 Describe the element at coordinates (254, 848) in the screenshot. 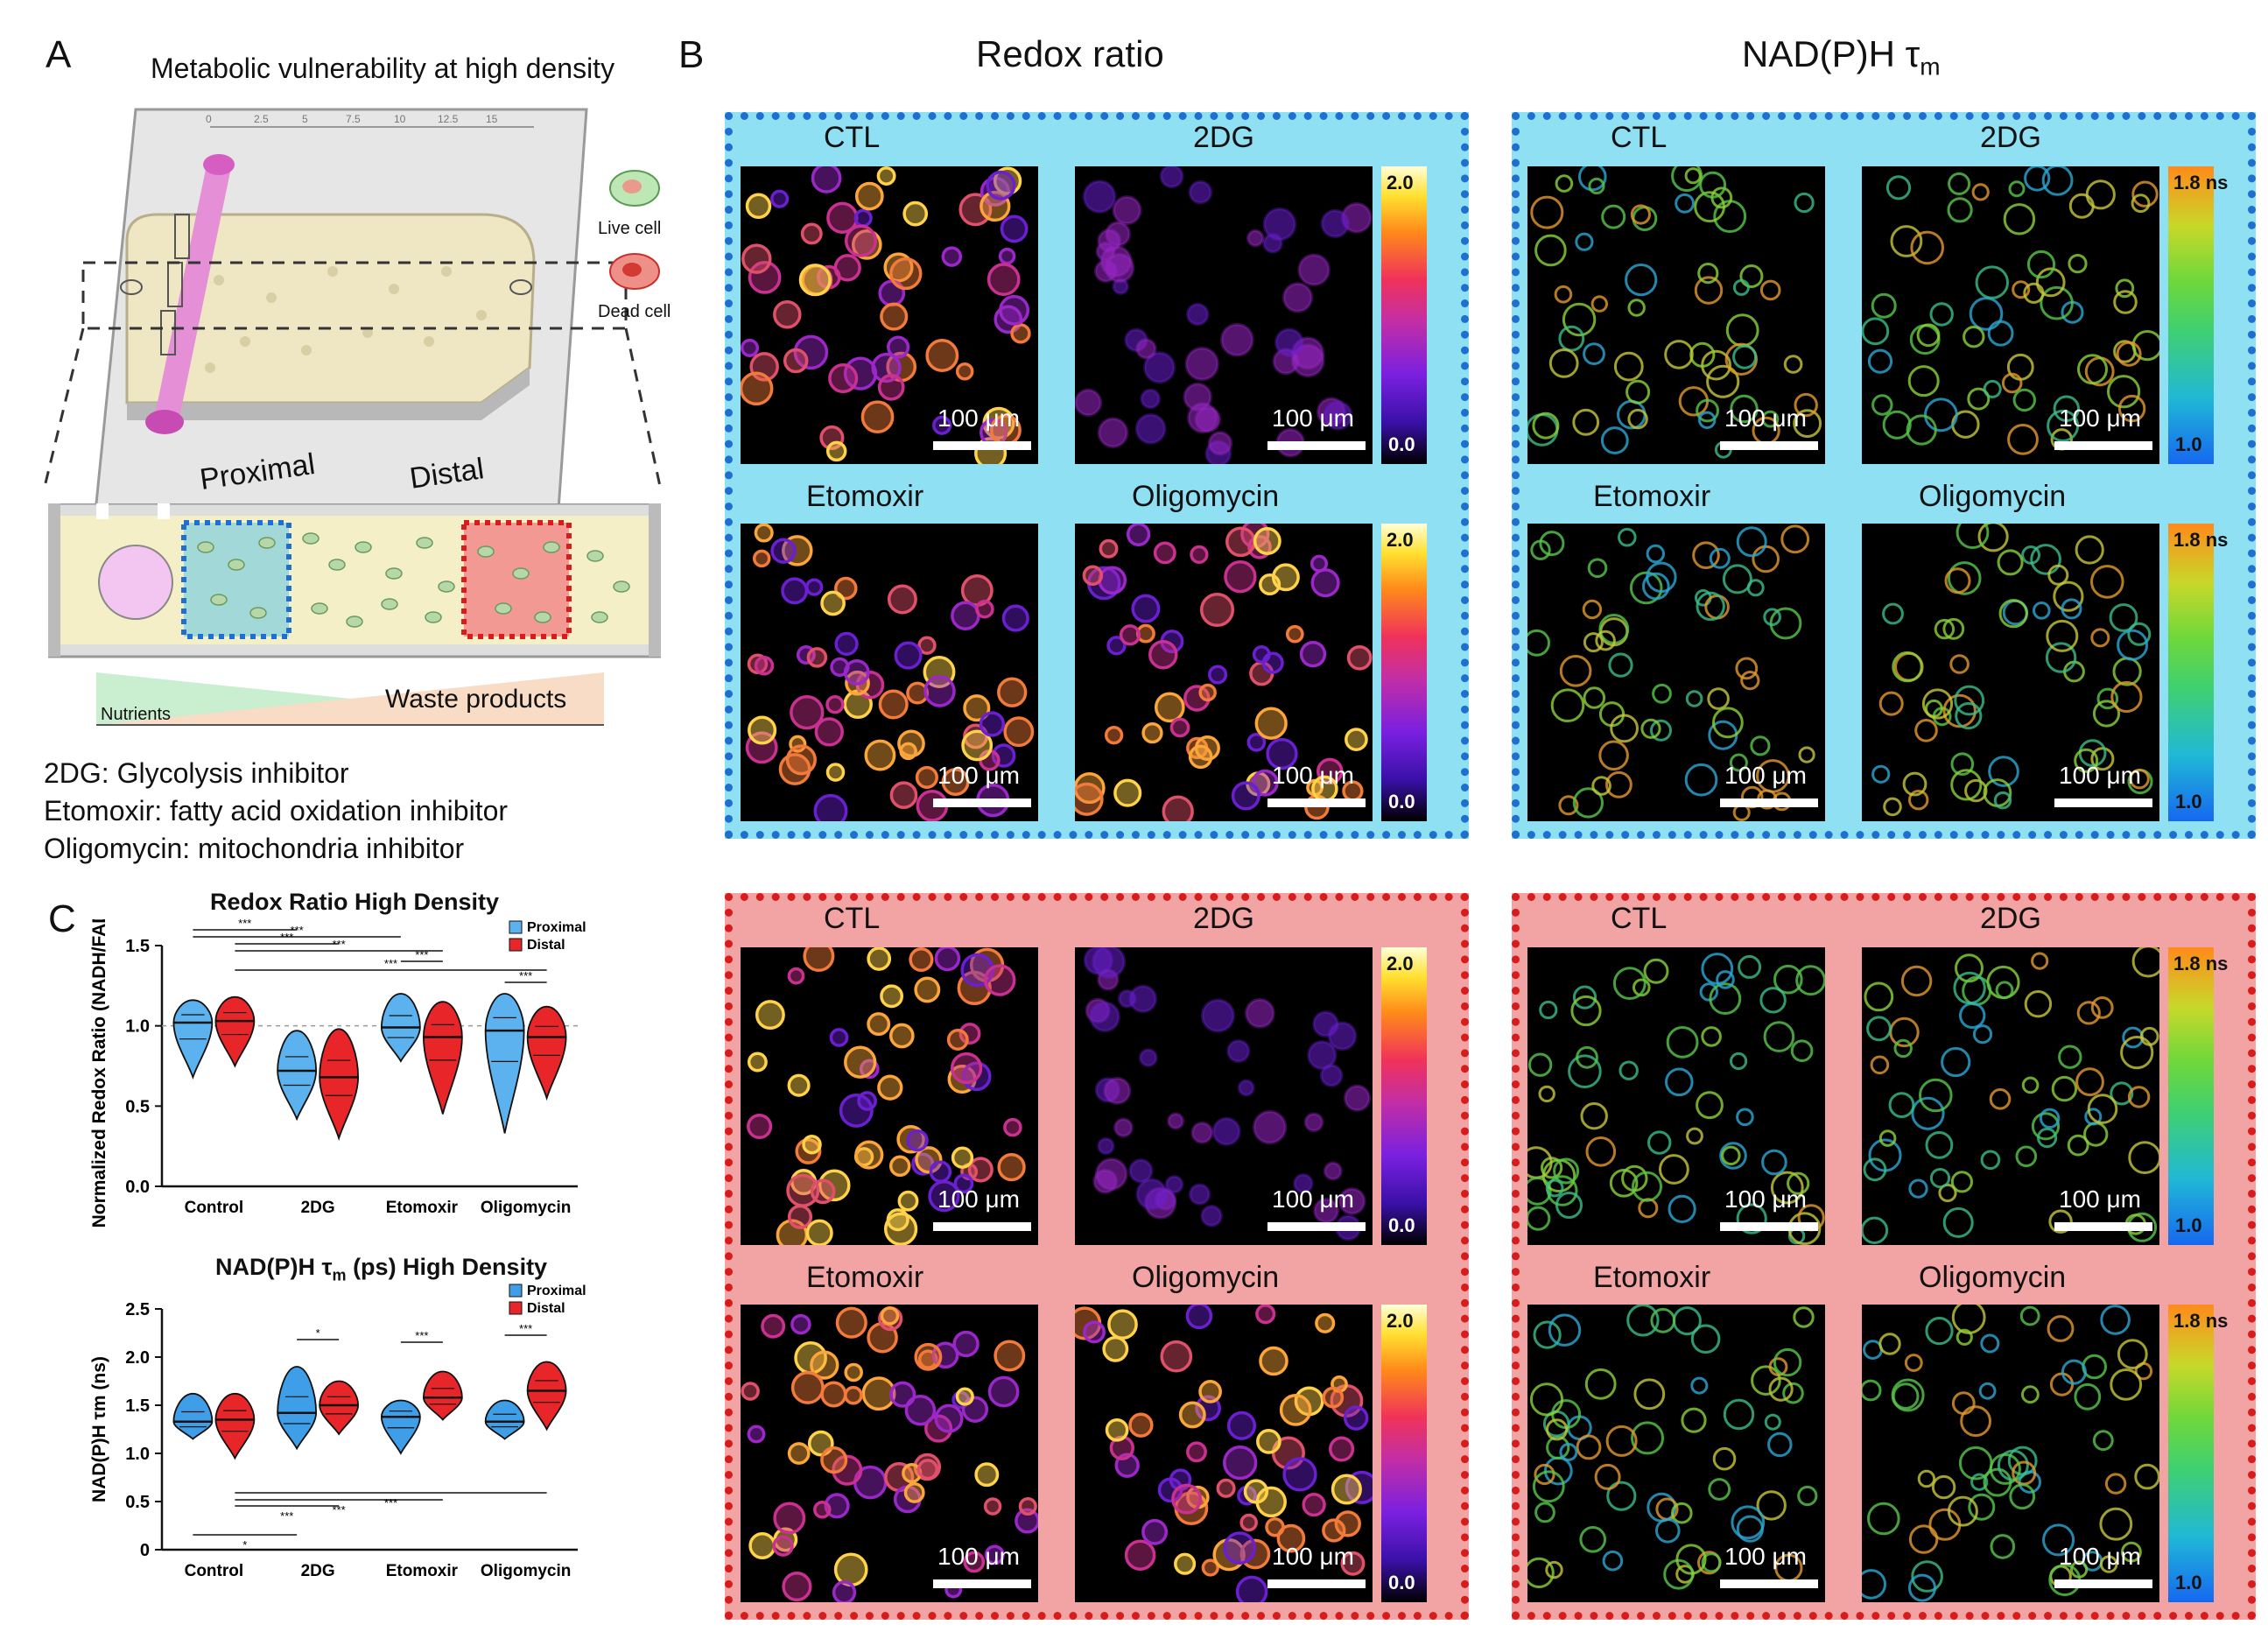

I see `legend-oligomycin: Oligomycin: mitochondria inhibitor` at that location.